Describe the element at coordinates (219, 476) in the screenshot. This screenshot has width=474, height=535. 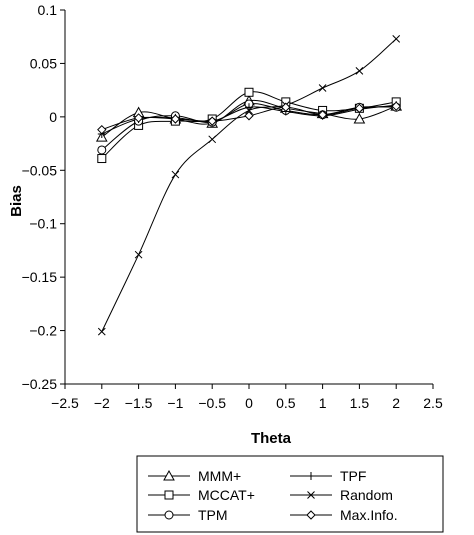
I see `legend-label: MMM+` at that location.